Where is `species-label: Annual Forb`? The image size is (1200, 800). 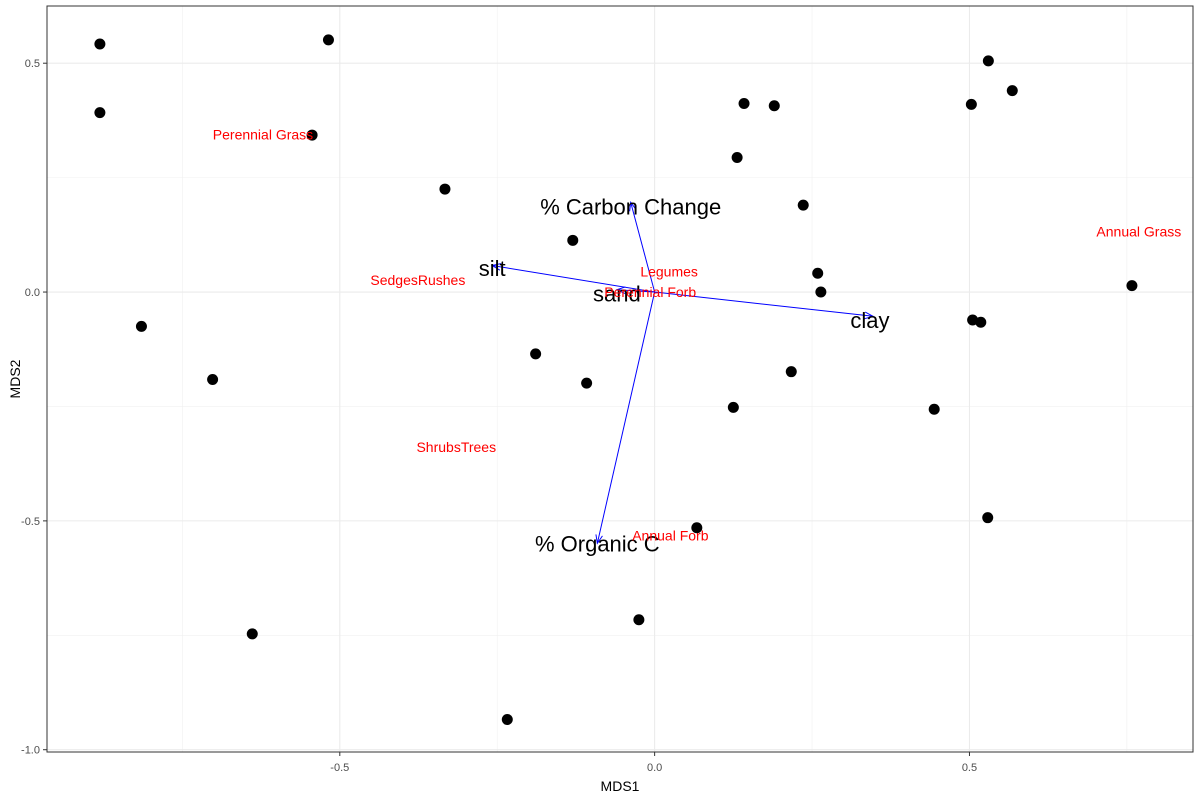 species-label: Annual Forb is located at coordinates (670, 536).